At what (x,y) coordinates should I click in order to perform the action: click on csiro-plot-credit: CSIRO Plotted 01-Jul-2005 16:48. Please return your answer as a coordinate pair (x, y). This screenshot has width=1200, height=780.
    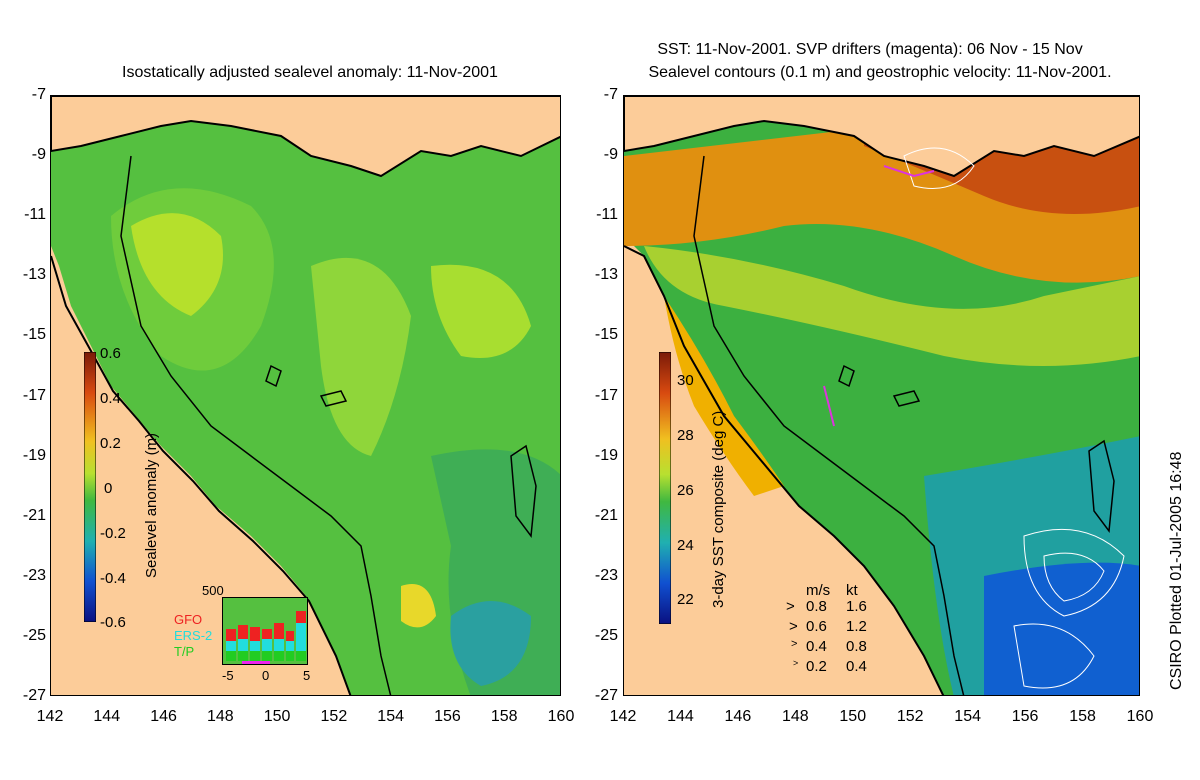
    Looking at the image, I should click on (1176, 570).